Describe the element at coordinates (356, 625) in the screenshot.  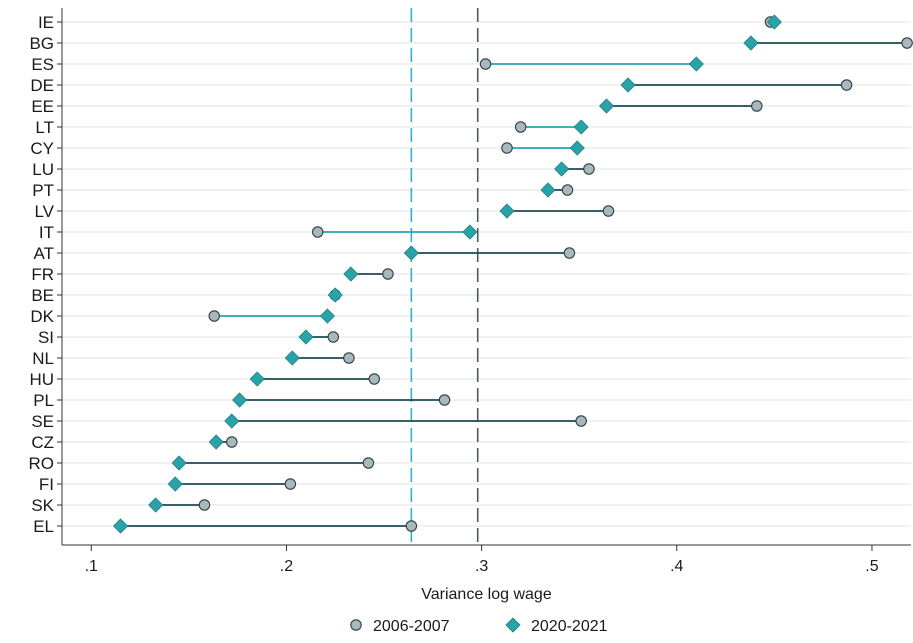
I see `legend-marker-2006-2007` at that location.